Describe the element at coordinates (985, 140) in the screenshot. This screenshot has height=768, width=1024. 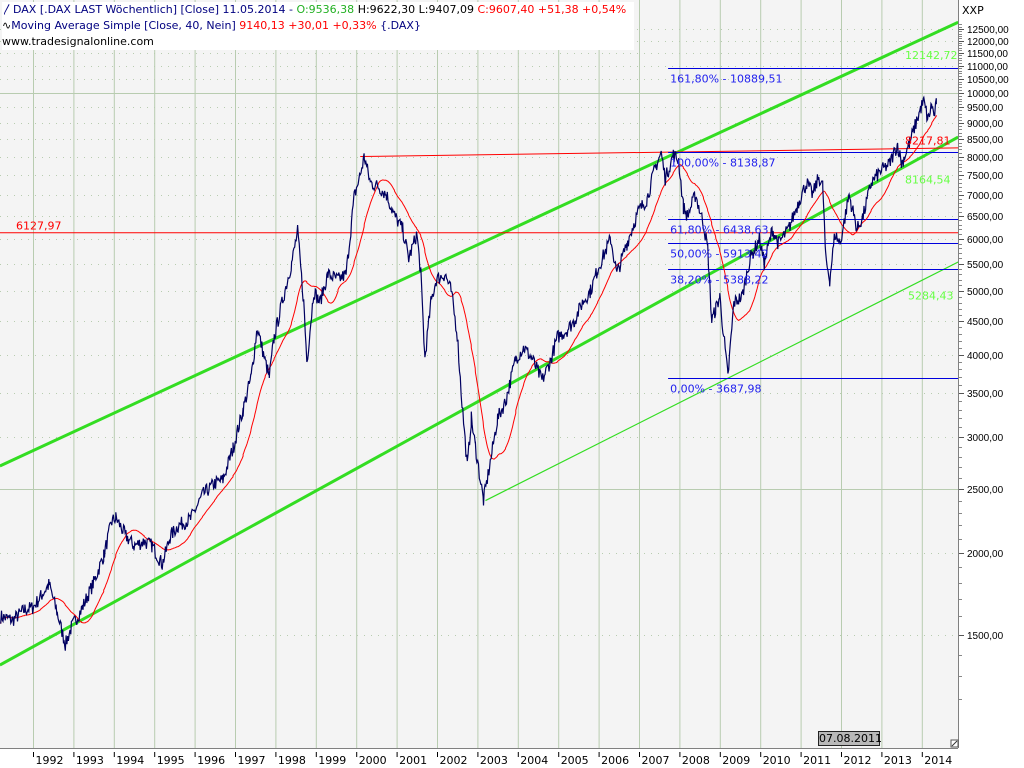
I see `y-tick-label: 8500,00` at that location.